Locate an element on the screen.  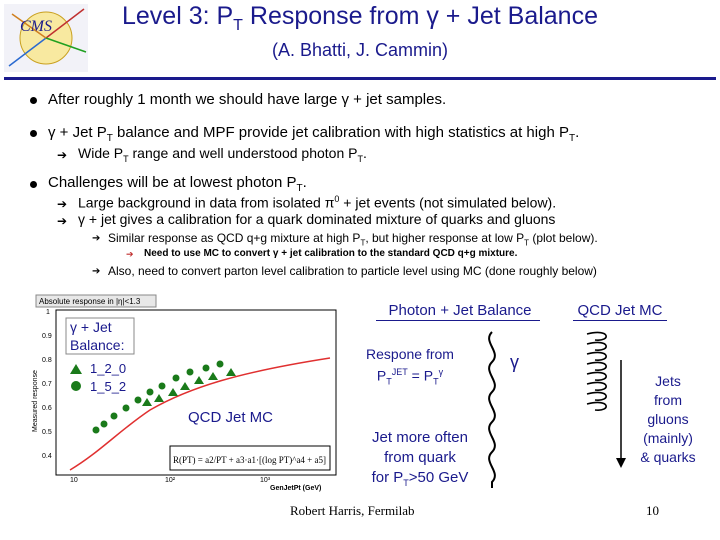
ytick-label: 0.8 is located at coordinates (47, 360).